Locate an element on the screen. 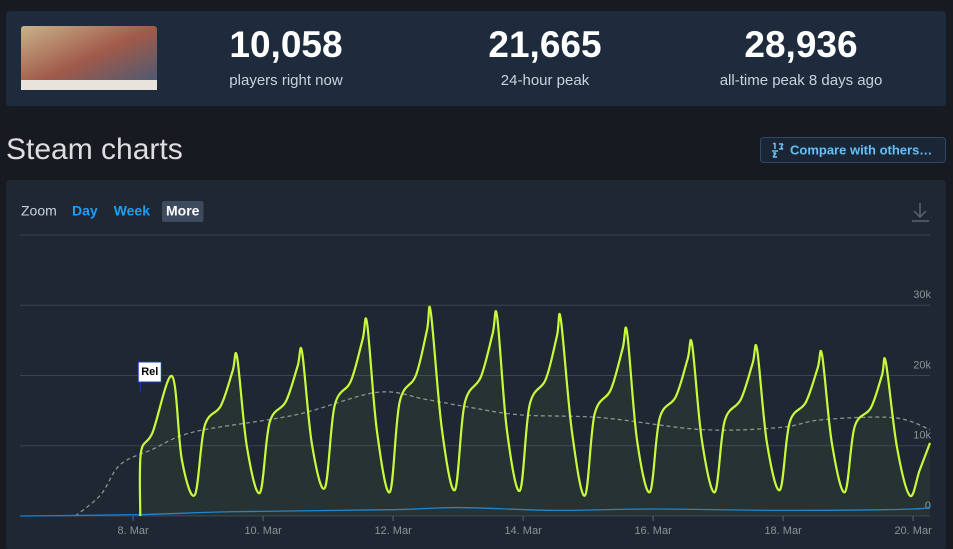 This screenshot has height=549, width=953. zoom-options: Day Week More is located at coordinates (138, 211).